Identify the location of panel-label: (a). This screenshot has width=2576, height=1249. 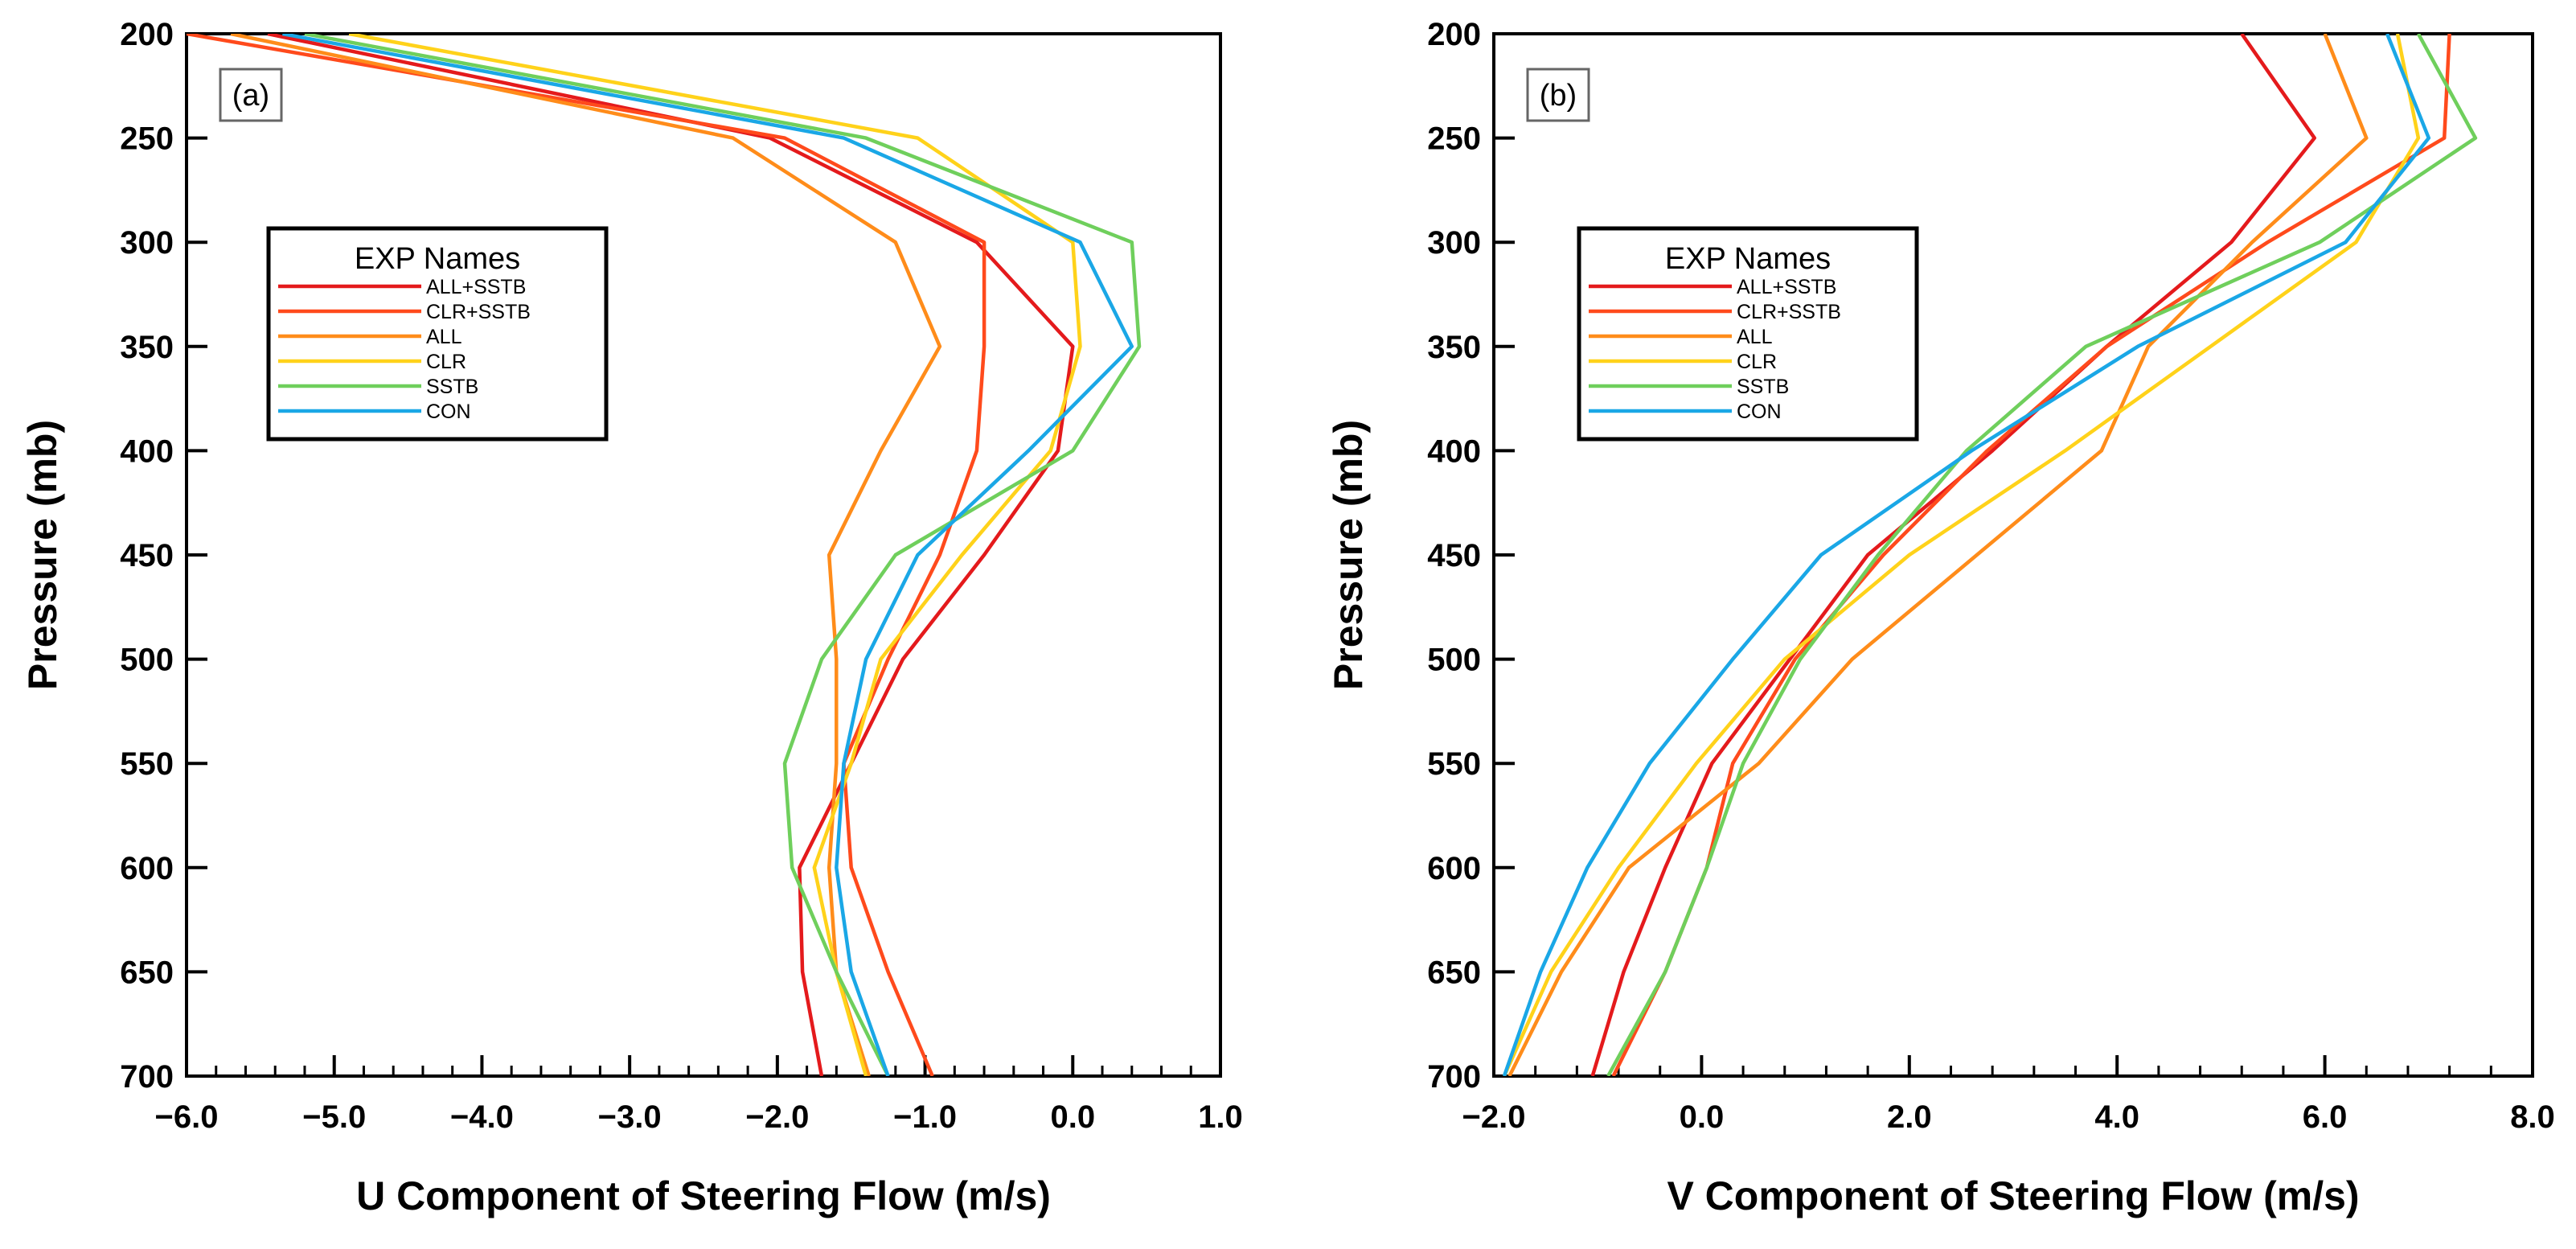
(251, 95).